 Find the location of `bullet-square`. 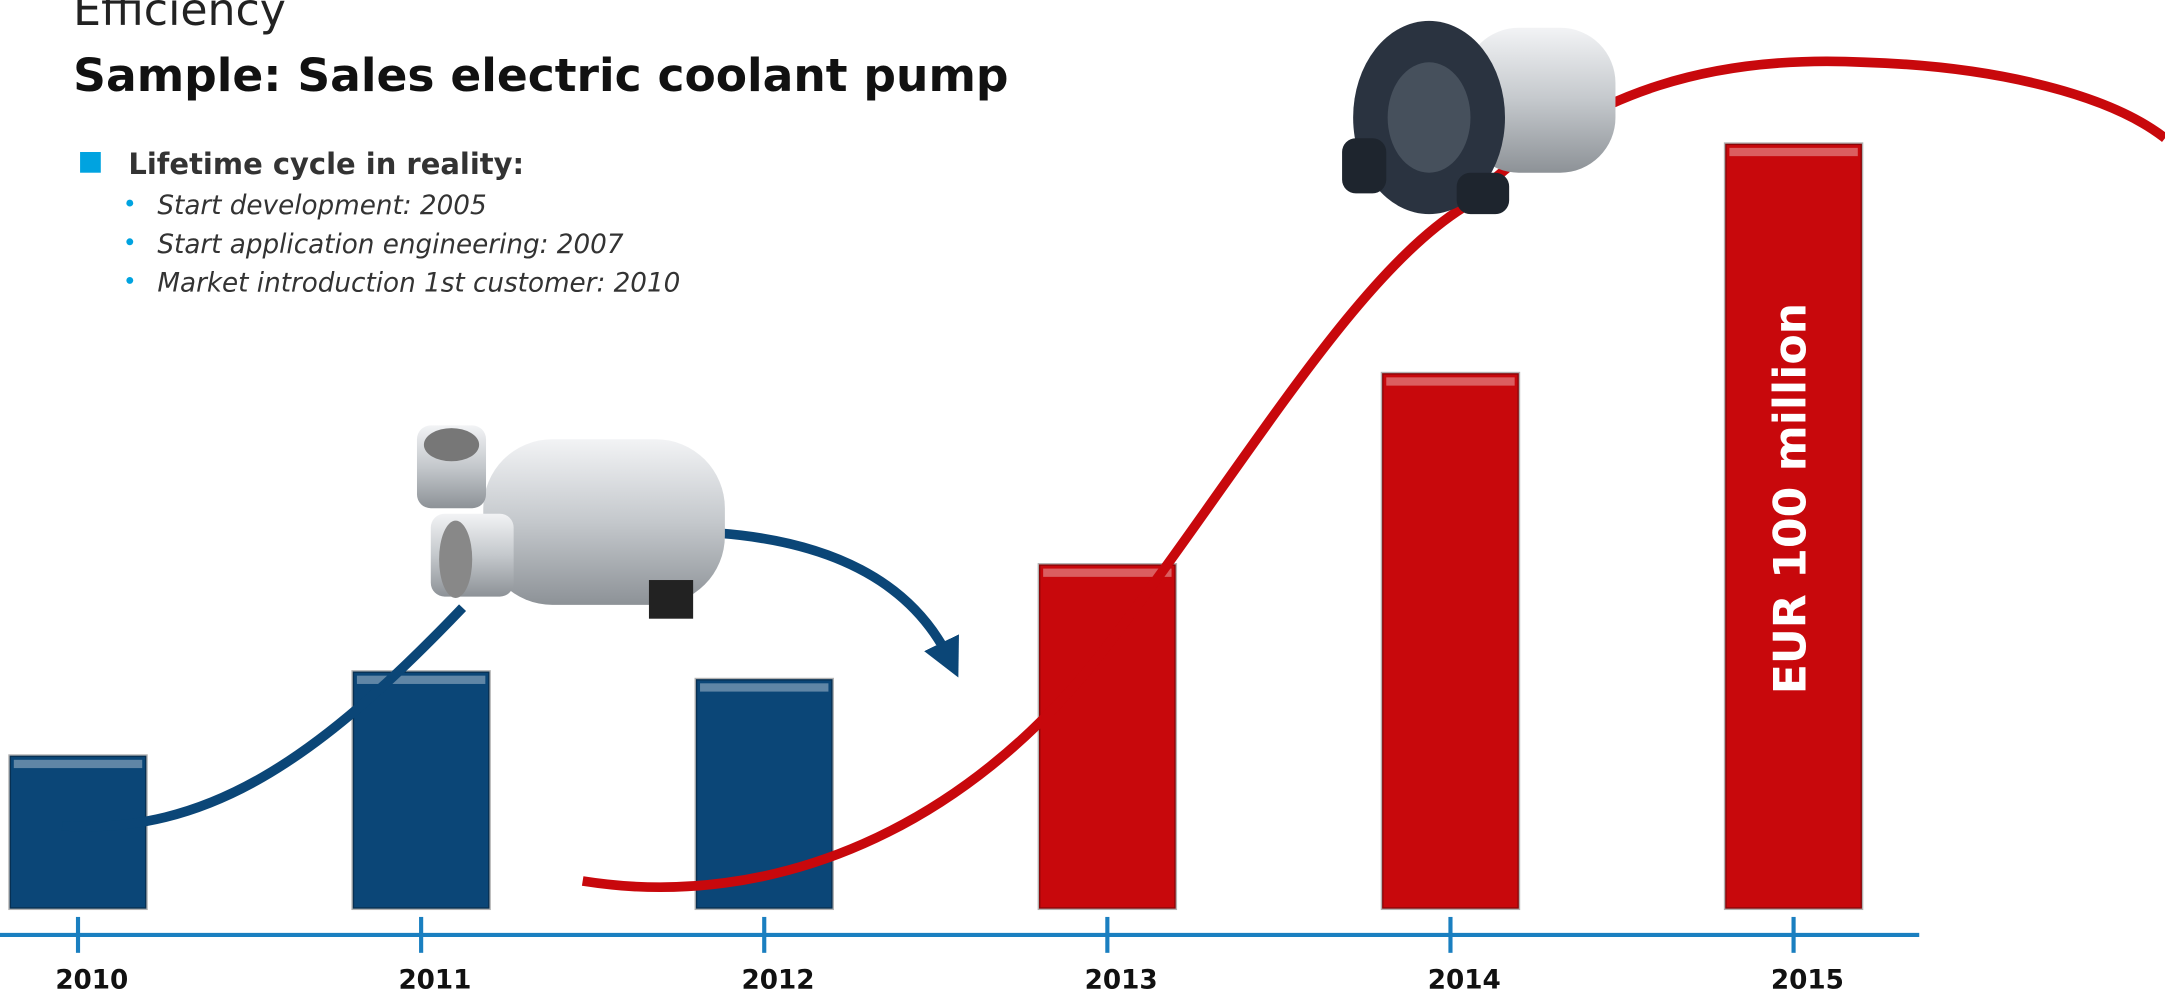

bullet-square is located at coordinates (90, 162).